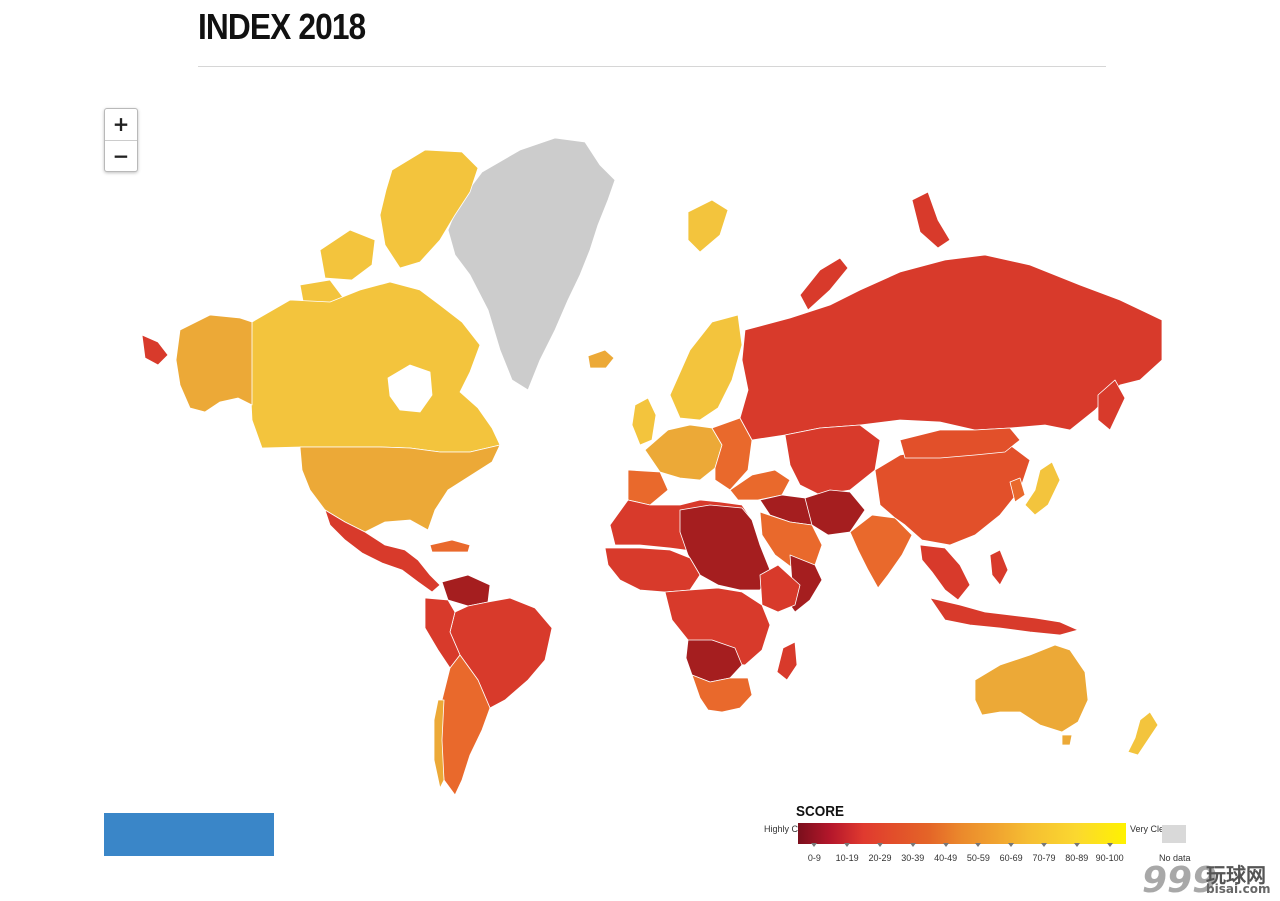  What do you see at coordinates (429, 209) in the screenshot?
I see `region-canada-arctic` at bounding box center [429, 209].